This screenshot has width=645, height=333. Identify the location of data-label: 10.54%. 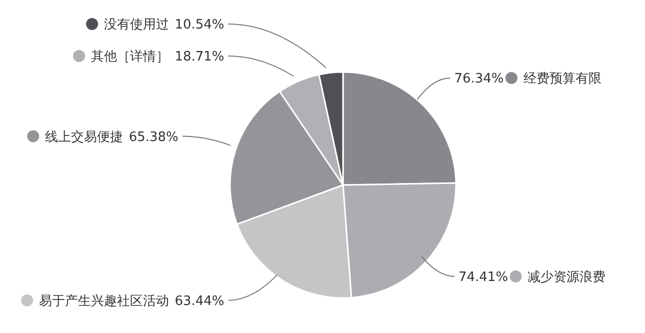
(199, 25).